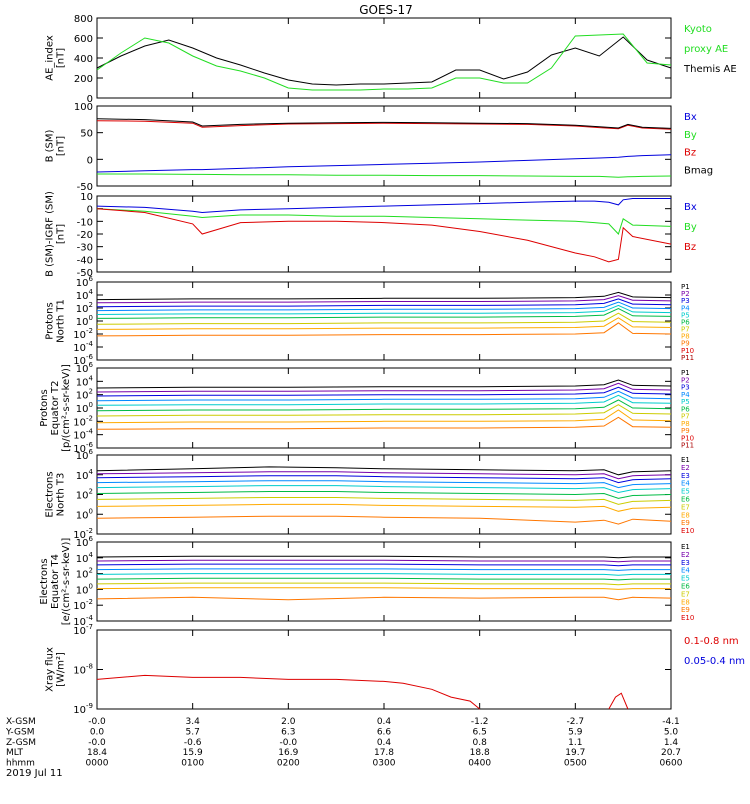 The width and height of the screenshot is (750, 804). Describe the element at coordinates (97, 722) in the screenshot. I see `orbit-value: -0.0` at that location.